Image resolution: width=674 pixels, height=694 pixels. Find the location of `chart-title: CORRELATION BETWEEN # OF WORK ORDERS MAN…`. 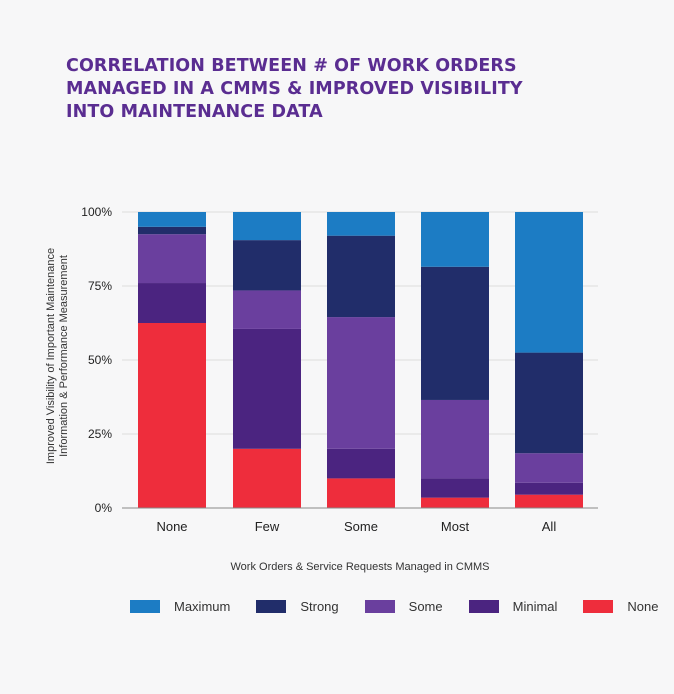

chart-title: CORRELATION BETWEEN # OF WORK ORDERS MAN… is located at coordinates (346, 89).